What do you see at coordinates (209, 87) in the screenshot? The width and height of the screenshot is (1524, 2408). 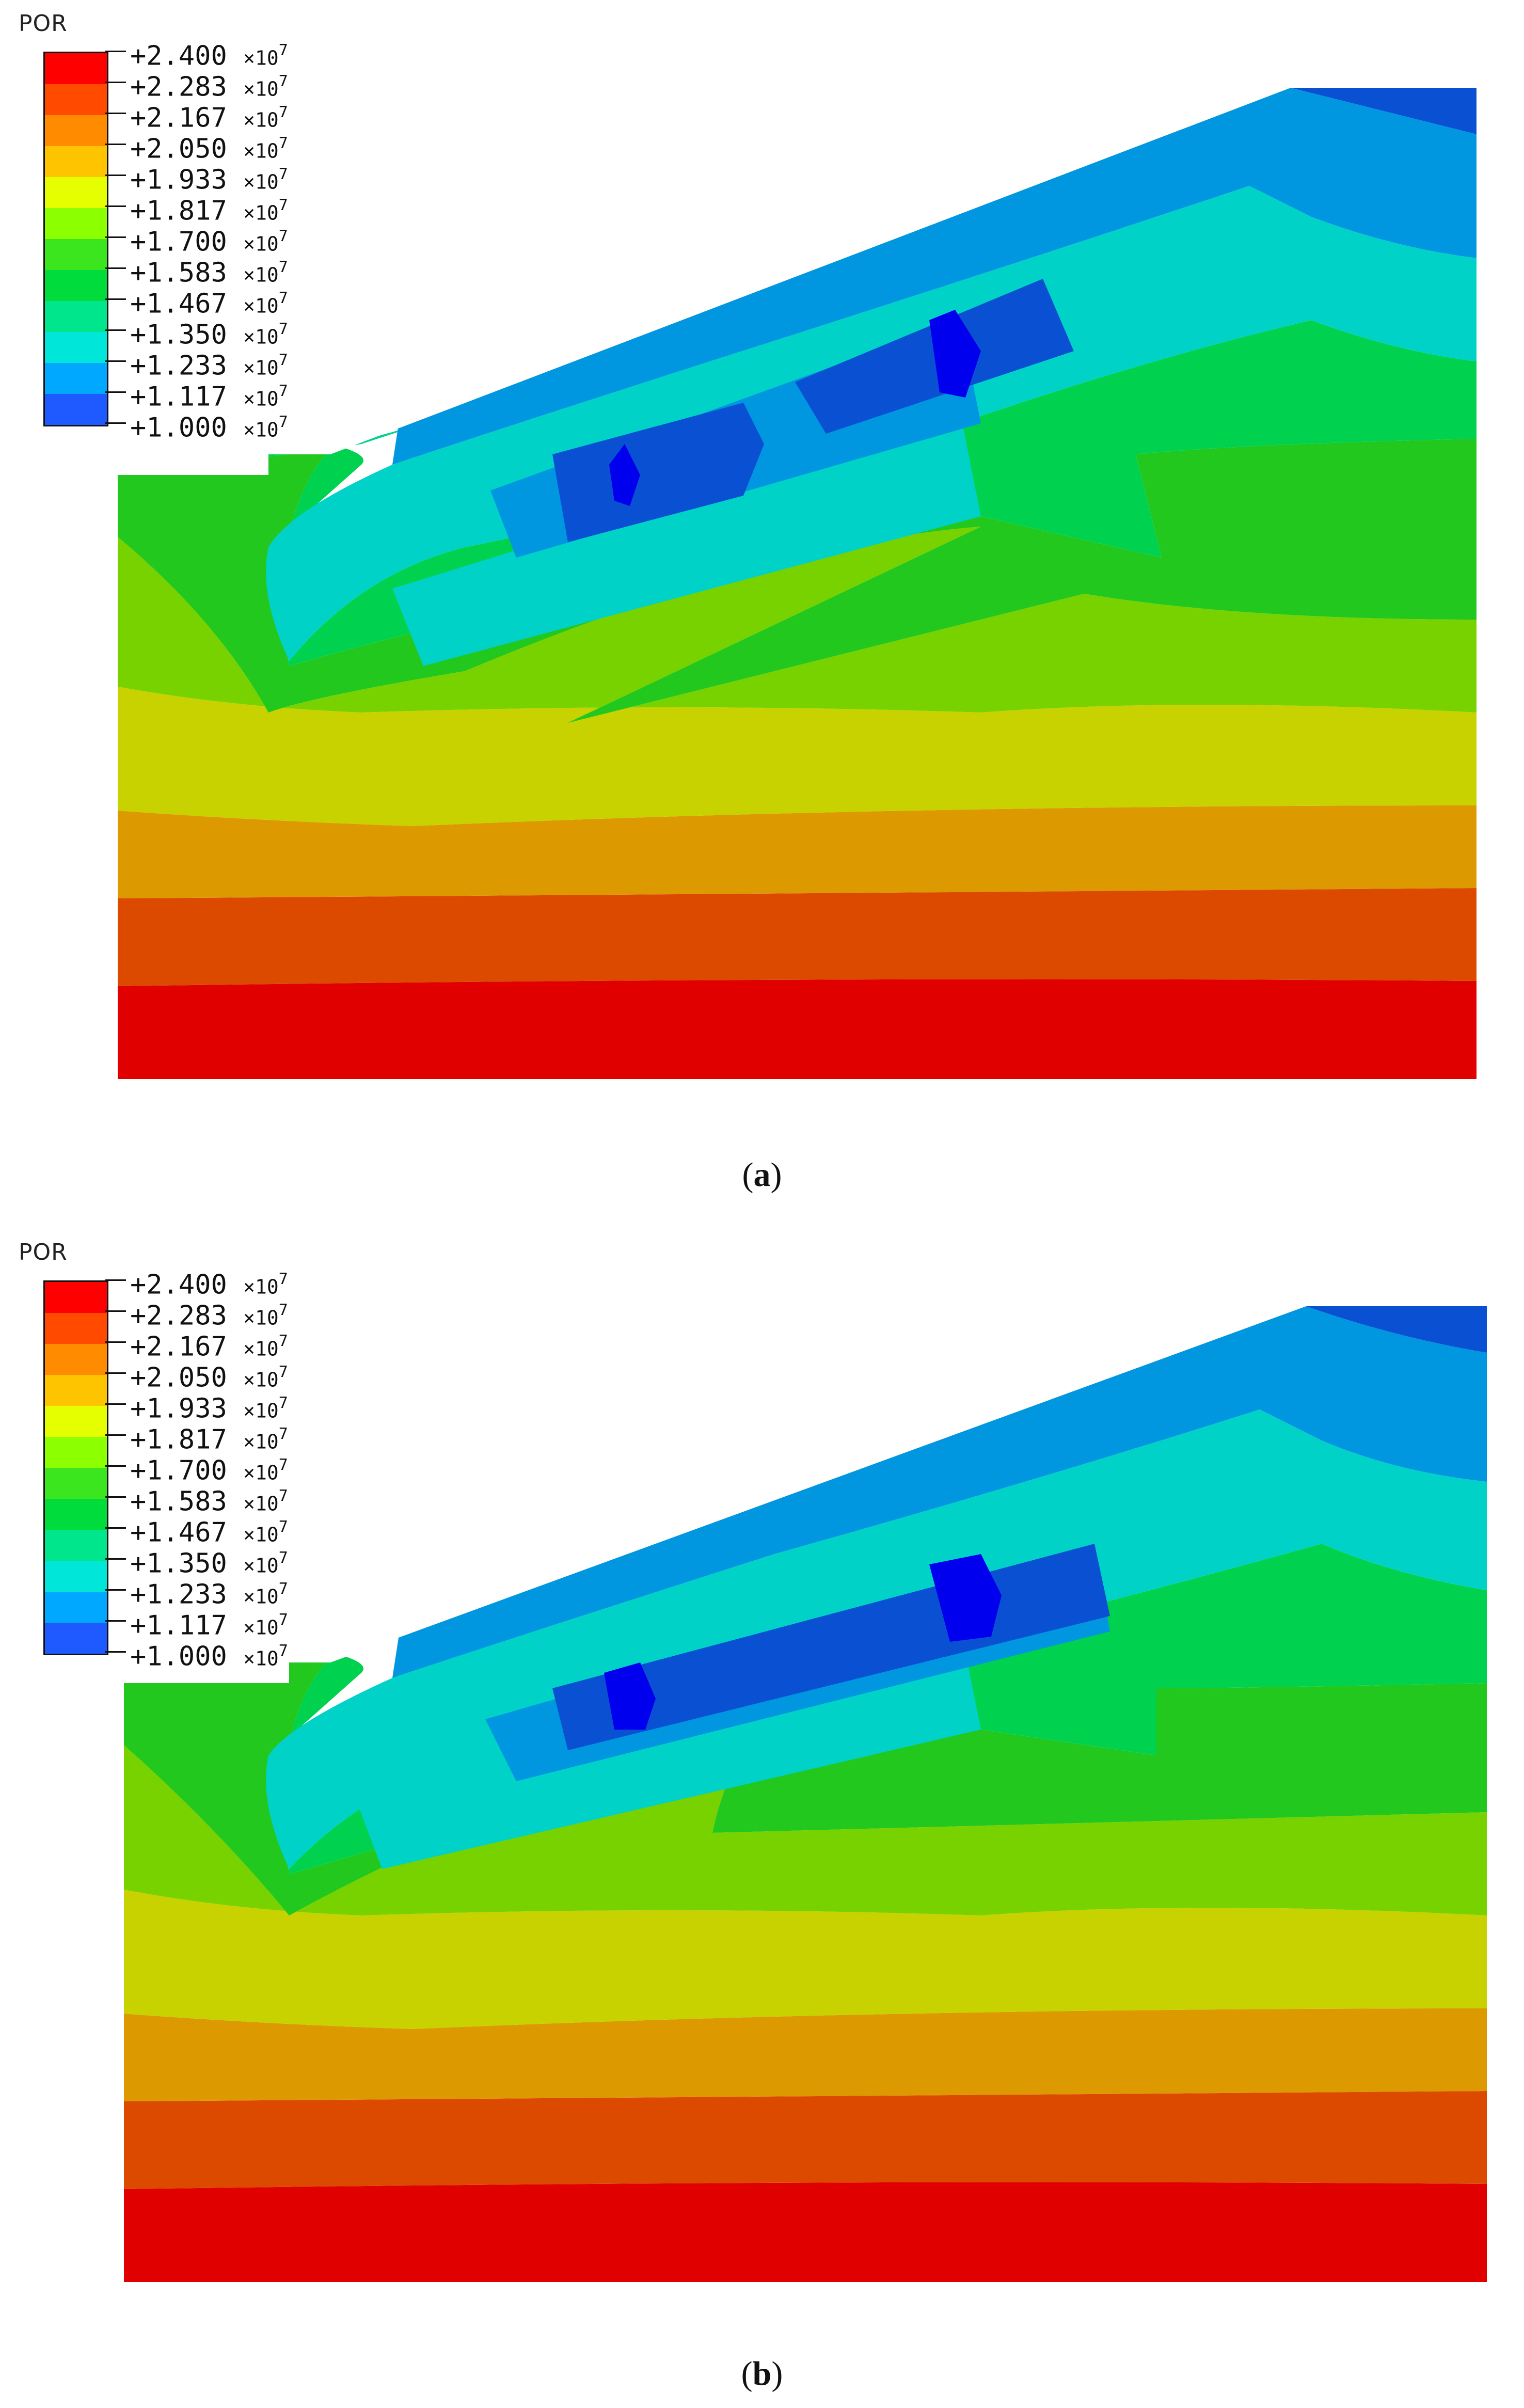 I see `tick-label: +2.283 ×107` at bounding box center [209, 87].